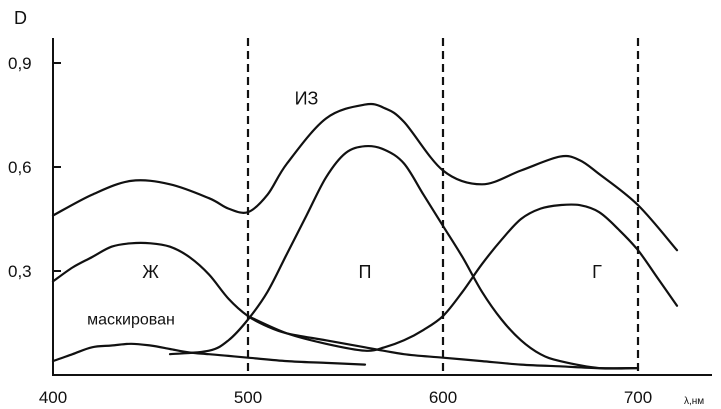 This screenshot has width=721, height=409. I want to click on curve-label-2: П, so click(365, 272).